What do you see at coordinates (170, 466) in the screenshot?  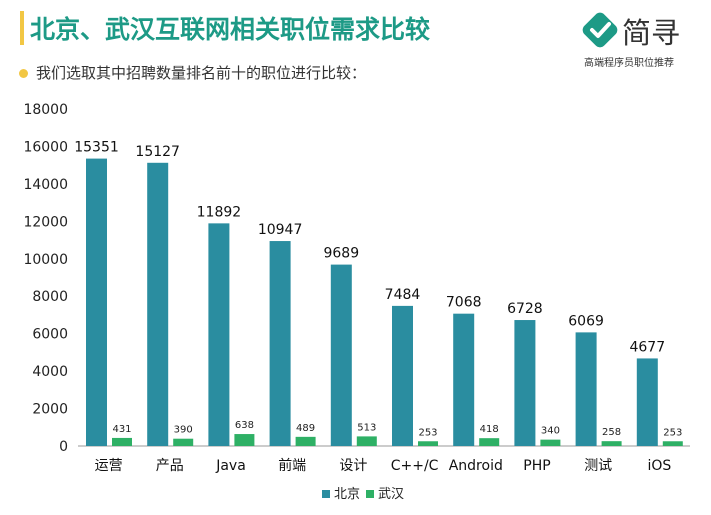 I see `x-tick-label: 产品` at bounding box center [170, 466].